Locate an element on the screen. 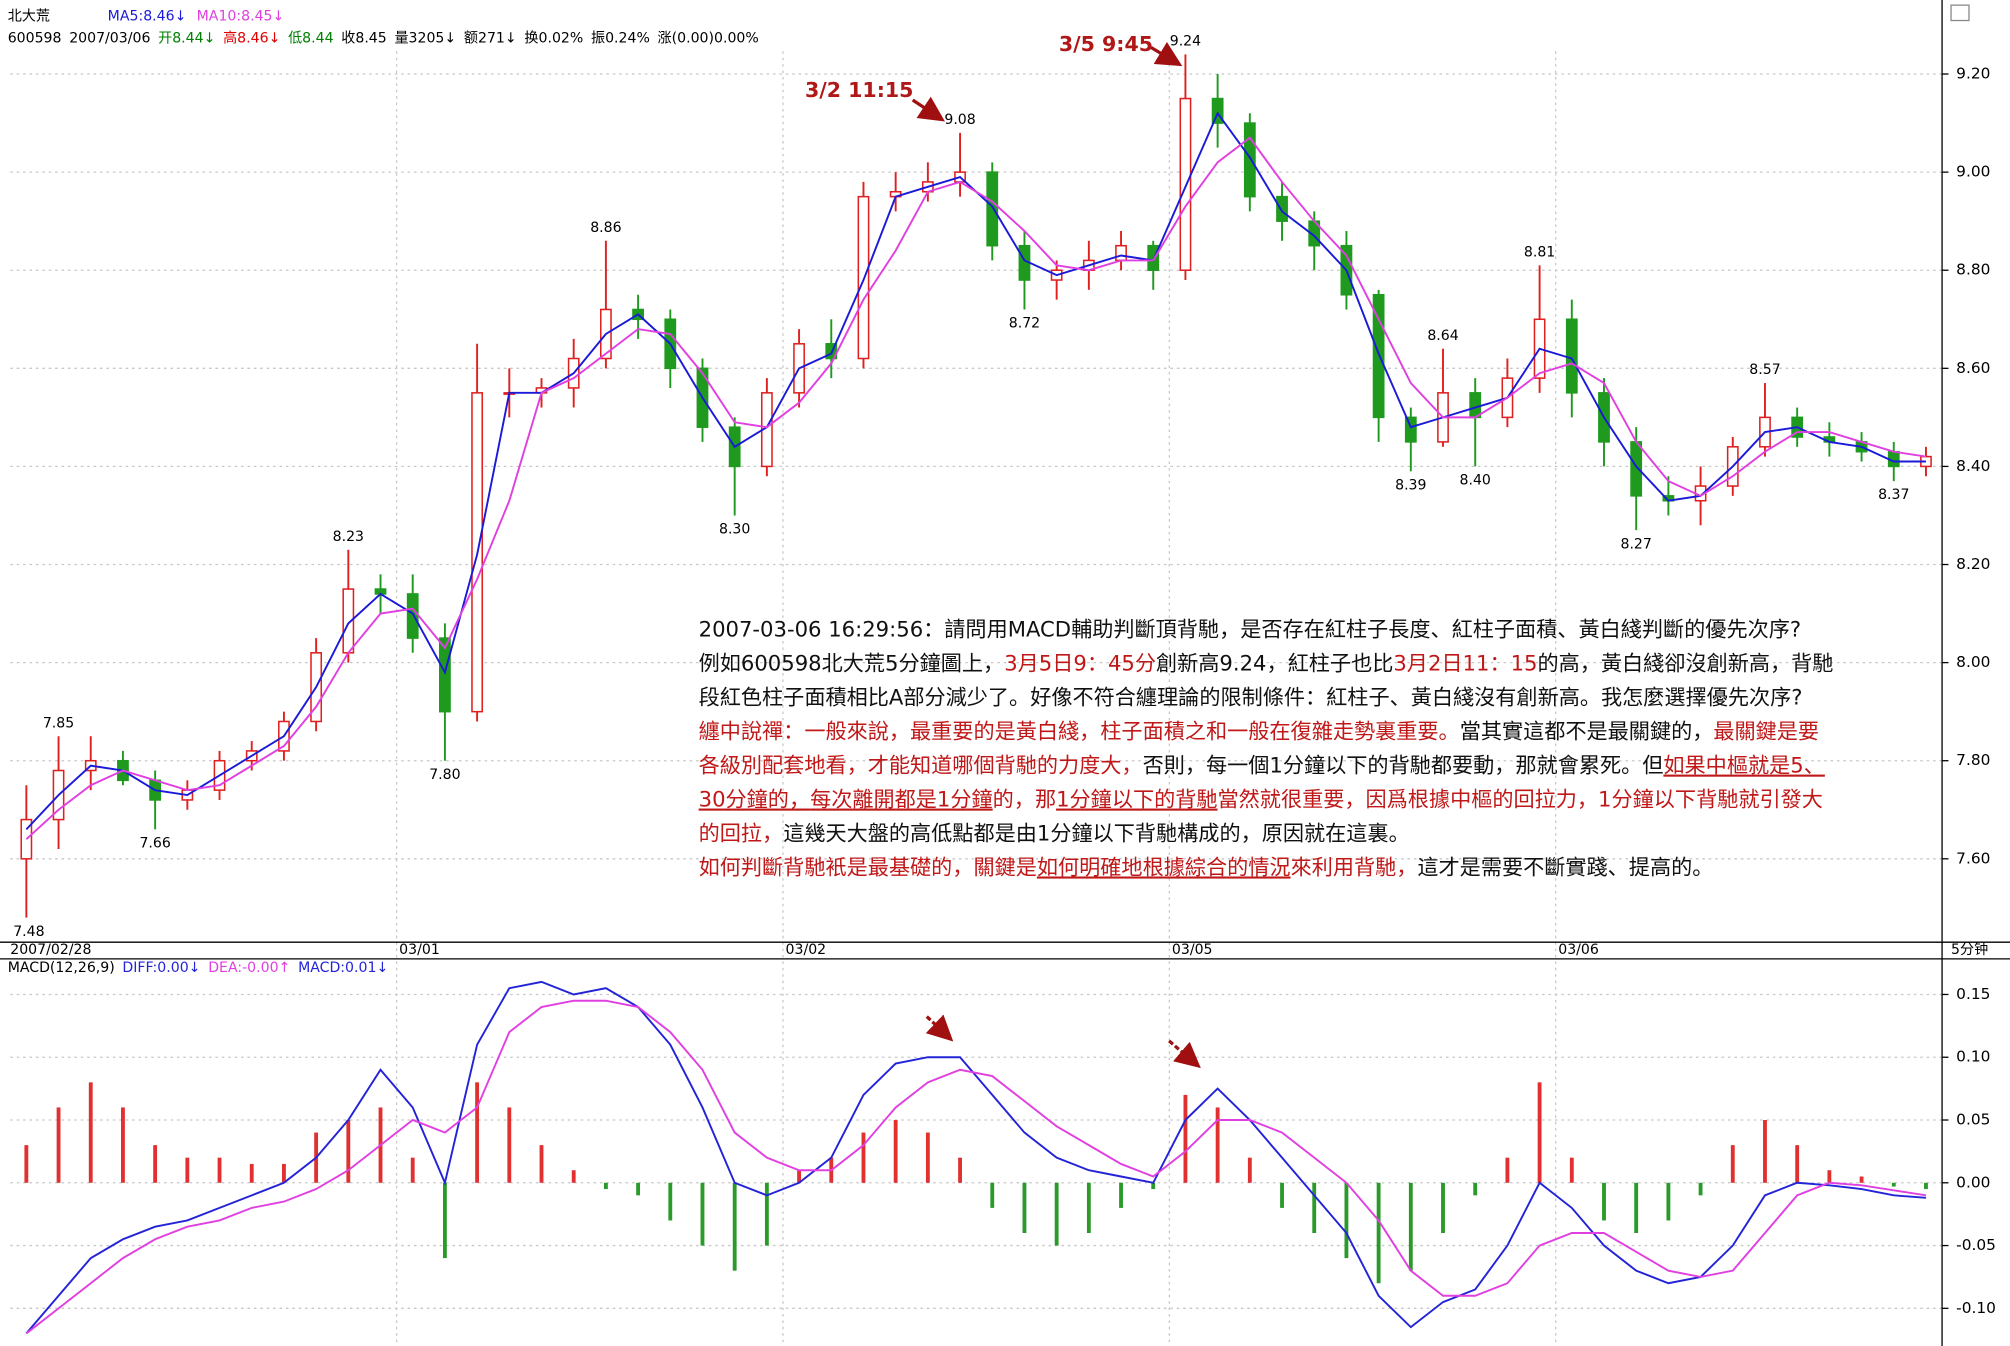 The height and width of the screenshot is (1346, 2010). high-label: 7.85 is located at coordinates (58, 723).